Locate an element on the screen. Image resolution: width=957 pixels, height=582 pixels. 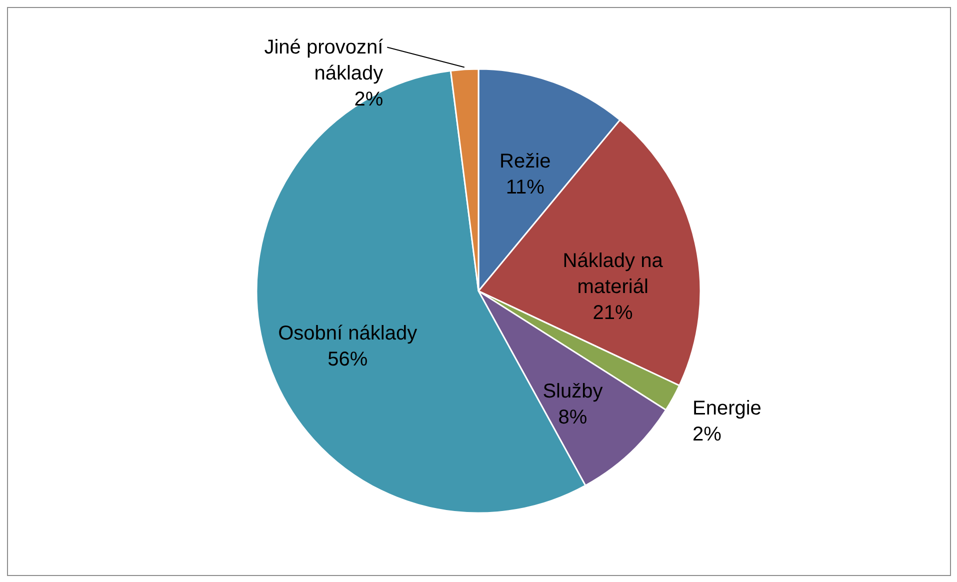
slice-label: Jiné provozní náklady is located at coordinates (324, 60).